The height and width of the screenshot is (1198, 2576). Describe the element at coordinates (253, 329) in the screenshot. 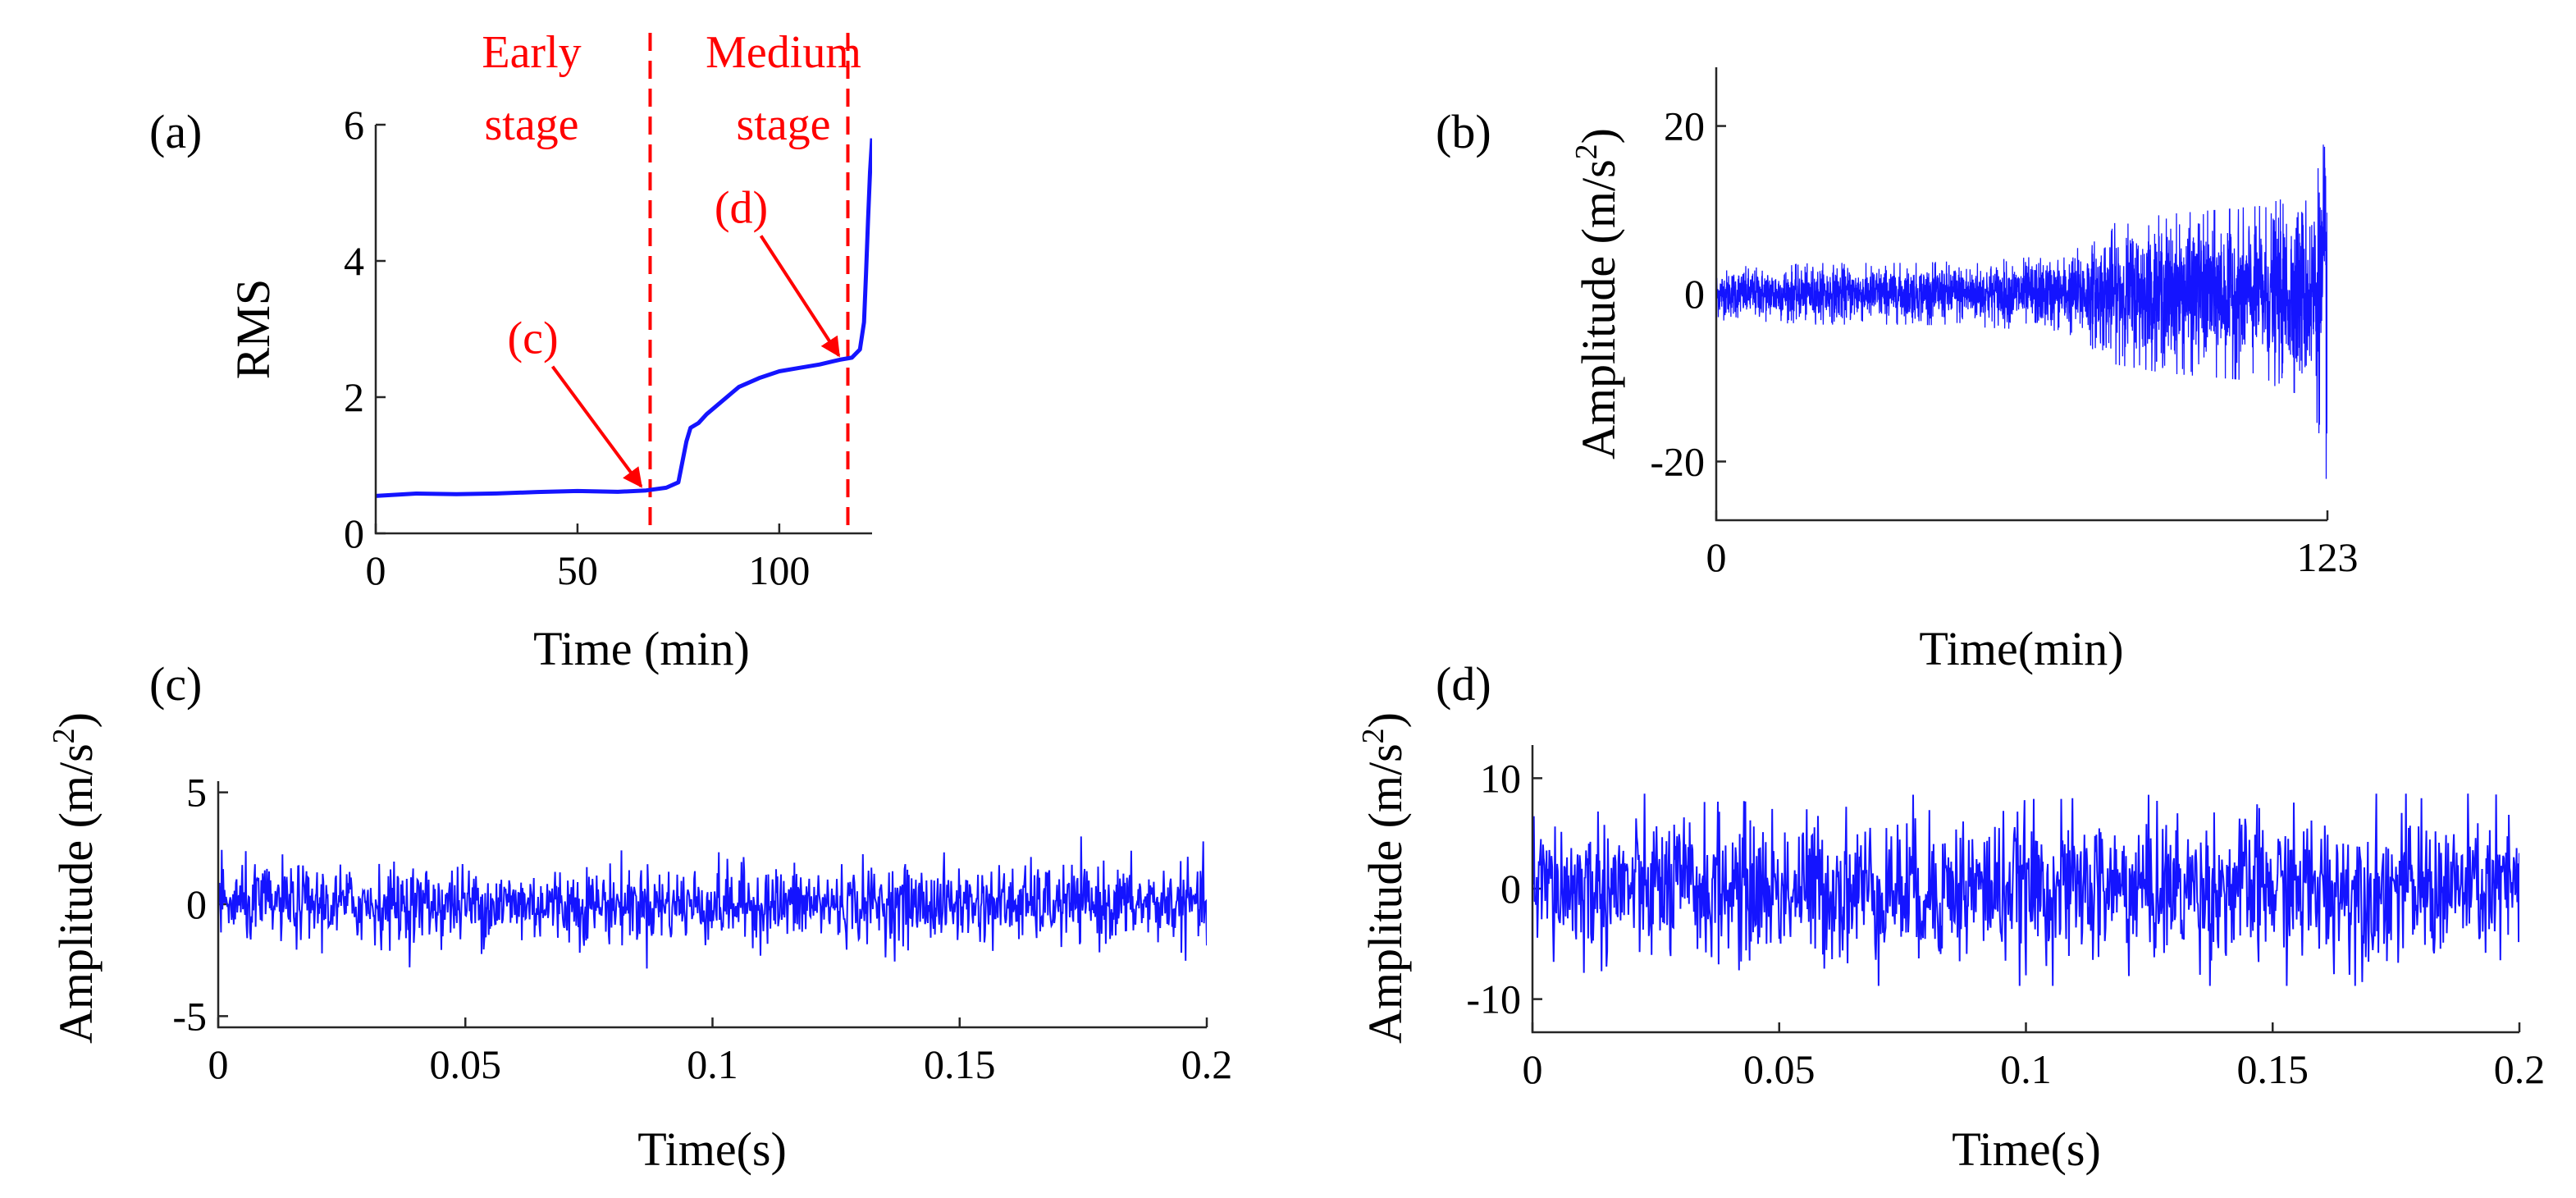

I see `panel-a-ylabel: RMS` at that location.